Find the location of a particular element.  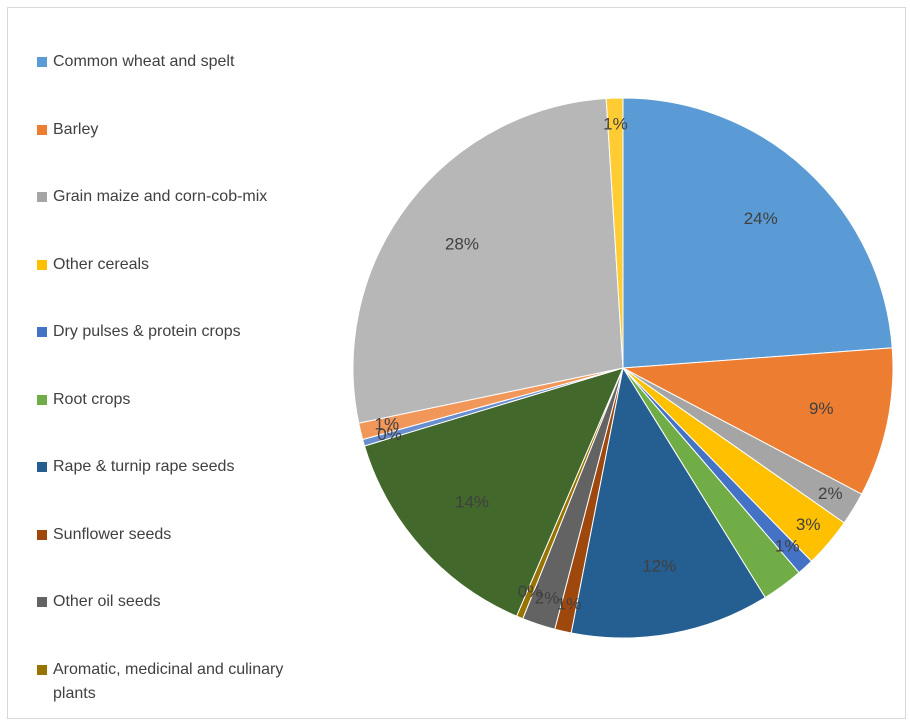

legend-item: Dry pulses & protein crops is located at coordinates (162, 332).